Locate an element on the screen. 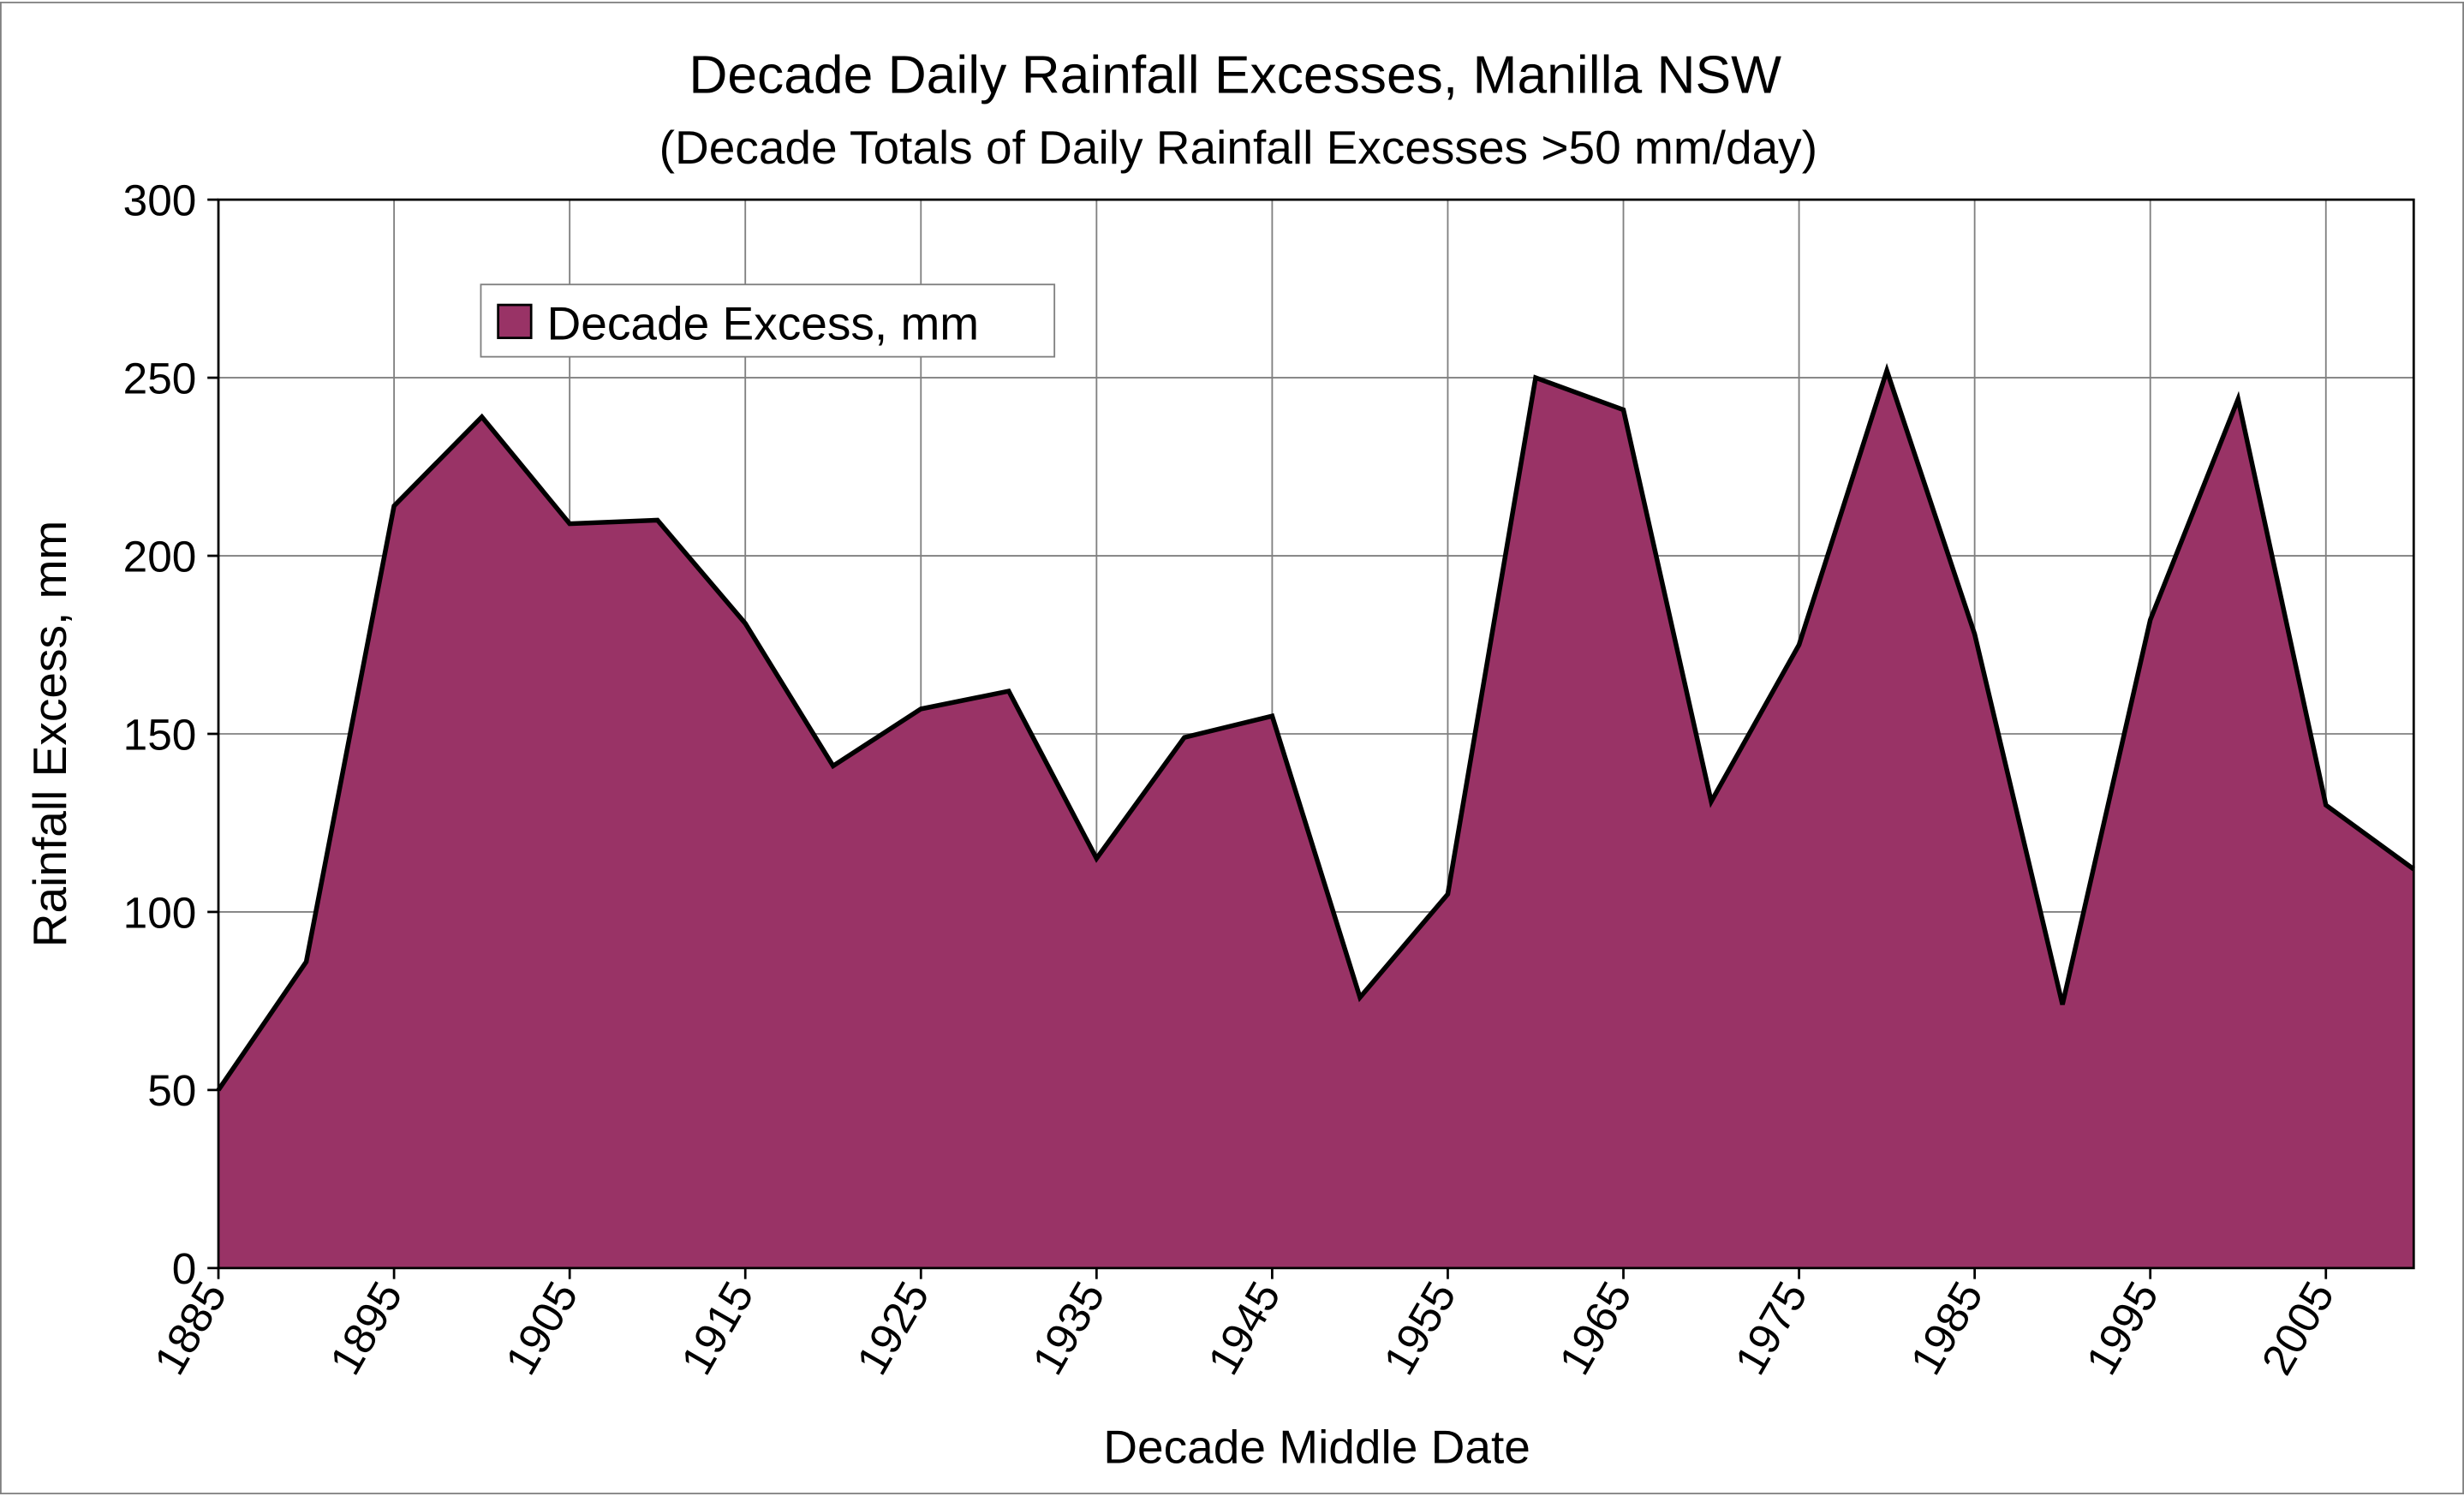 The width and height of the screenshot is (2464, 1496). y-axis-label: Rainfall Excess, mm is located at coordinates (49, 734).